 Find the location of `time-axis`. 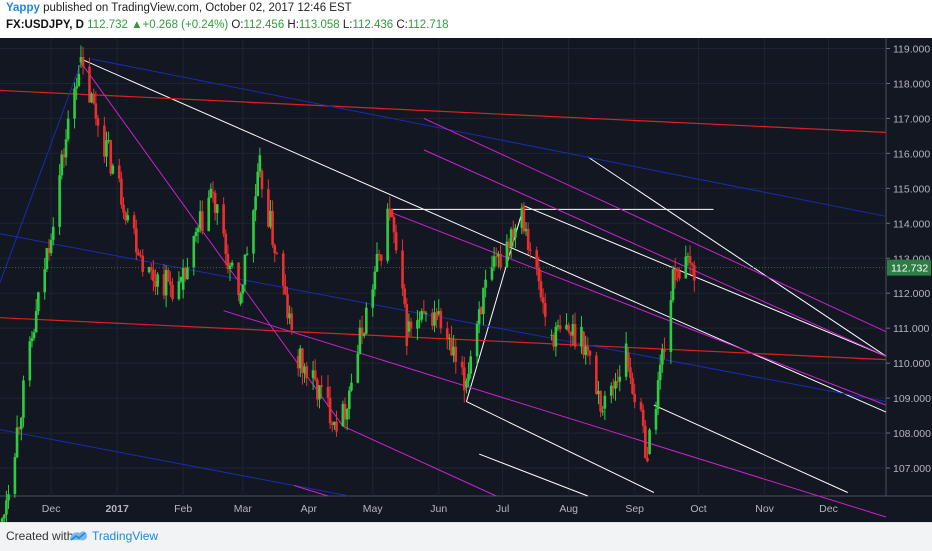

time-axis is located at coordinates (466, 509).